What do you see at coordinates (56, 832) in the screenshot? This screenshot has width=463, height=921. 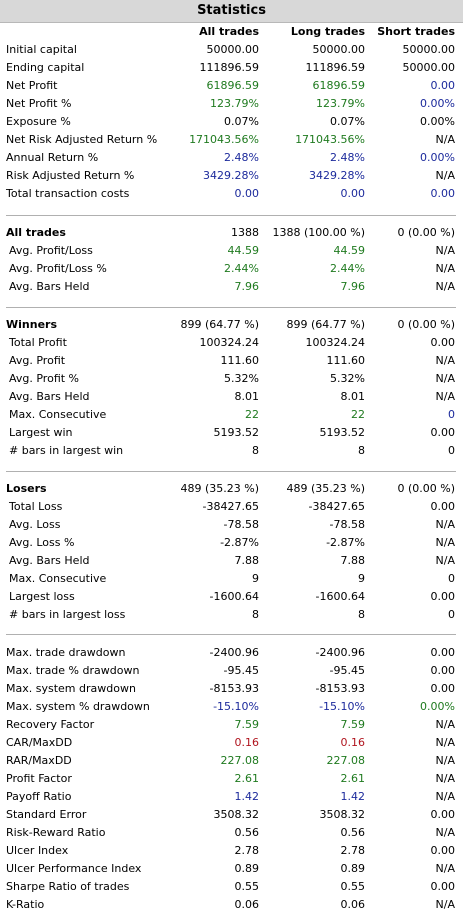 I see `stat-label: Risk-Reward Ratio` at bounding box center [56, 832].